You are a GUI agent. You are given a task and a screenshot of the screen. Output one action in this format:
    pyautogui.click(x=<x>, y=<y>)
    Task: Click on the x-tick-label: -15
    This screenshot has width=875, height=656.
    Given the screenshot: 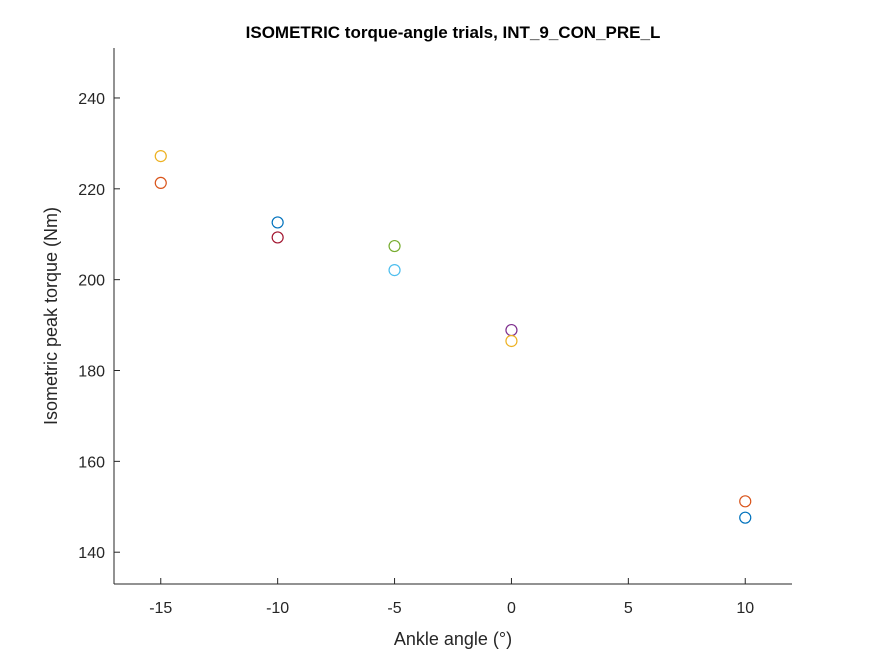 What is the action you would take?
    pyautogui.click(x=160, y=608)
    